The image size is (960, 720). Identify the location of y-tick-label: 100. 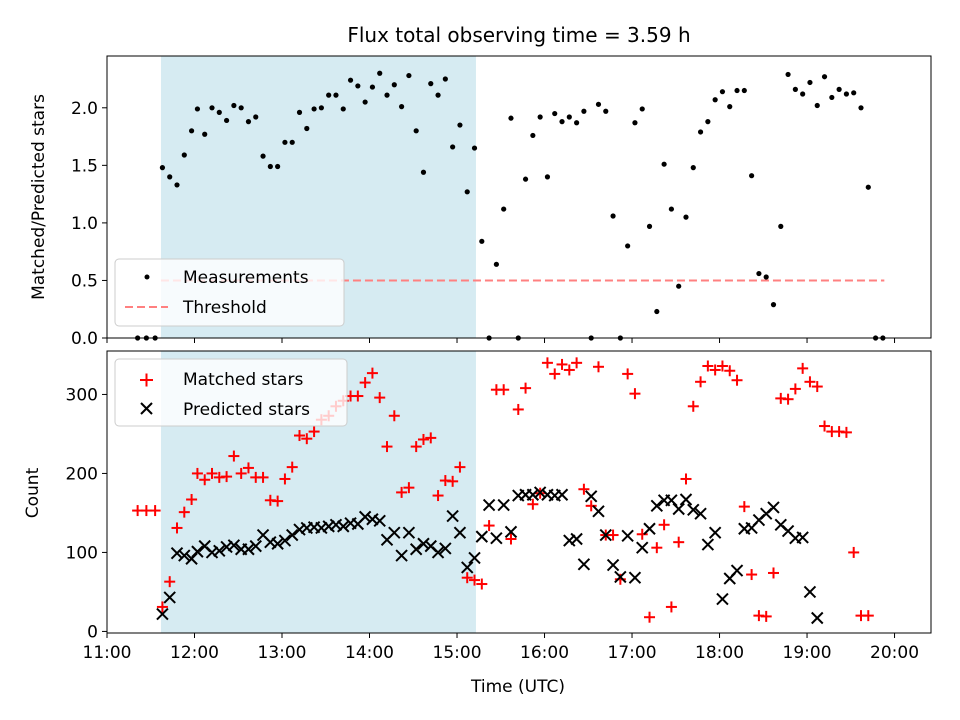
(82, 553).